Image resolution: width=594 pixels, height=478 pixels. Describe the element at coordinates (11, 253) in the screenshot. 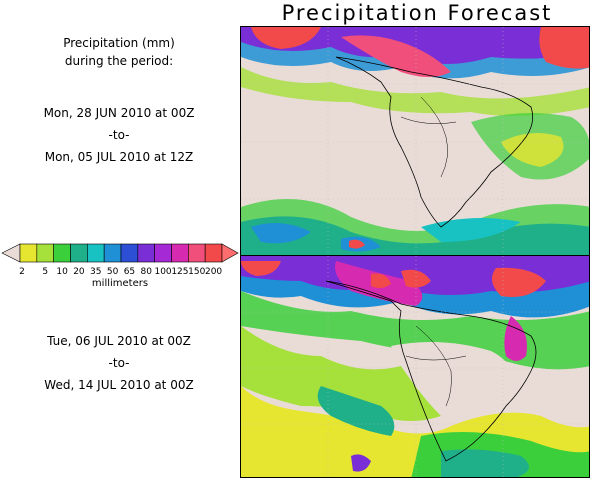

I see `legend-arrow-low` at that location.